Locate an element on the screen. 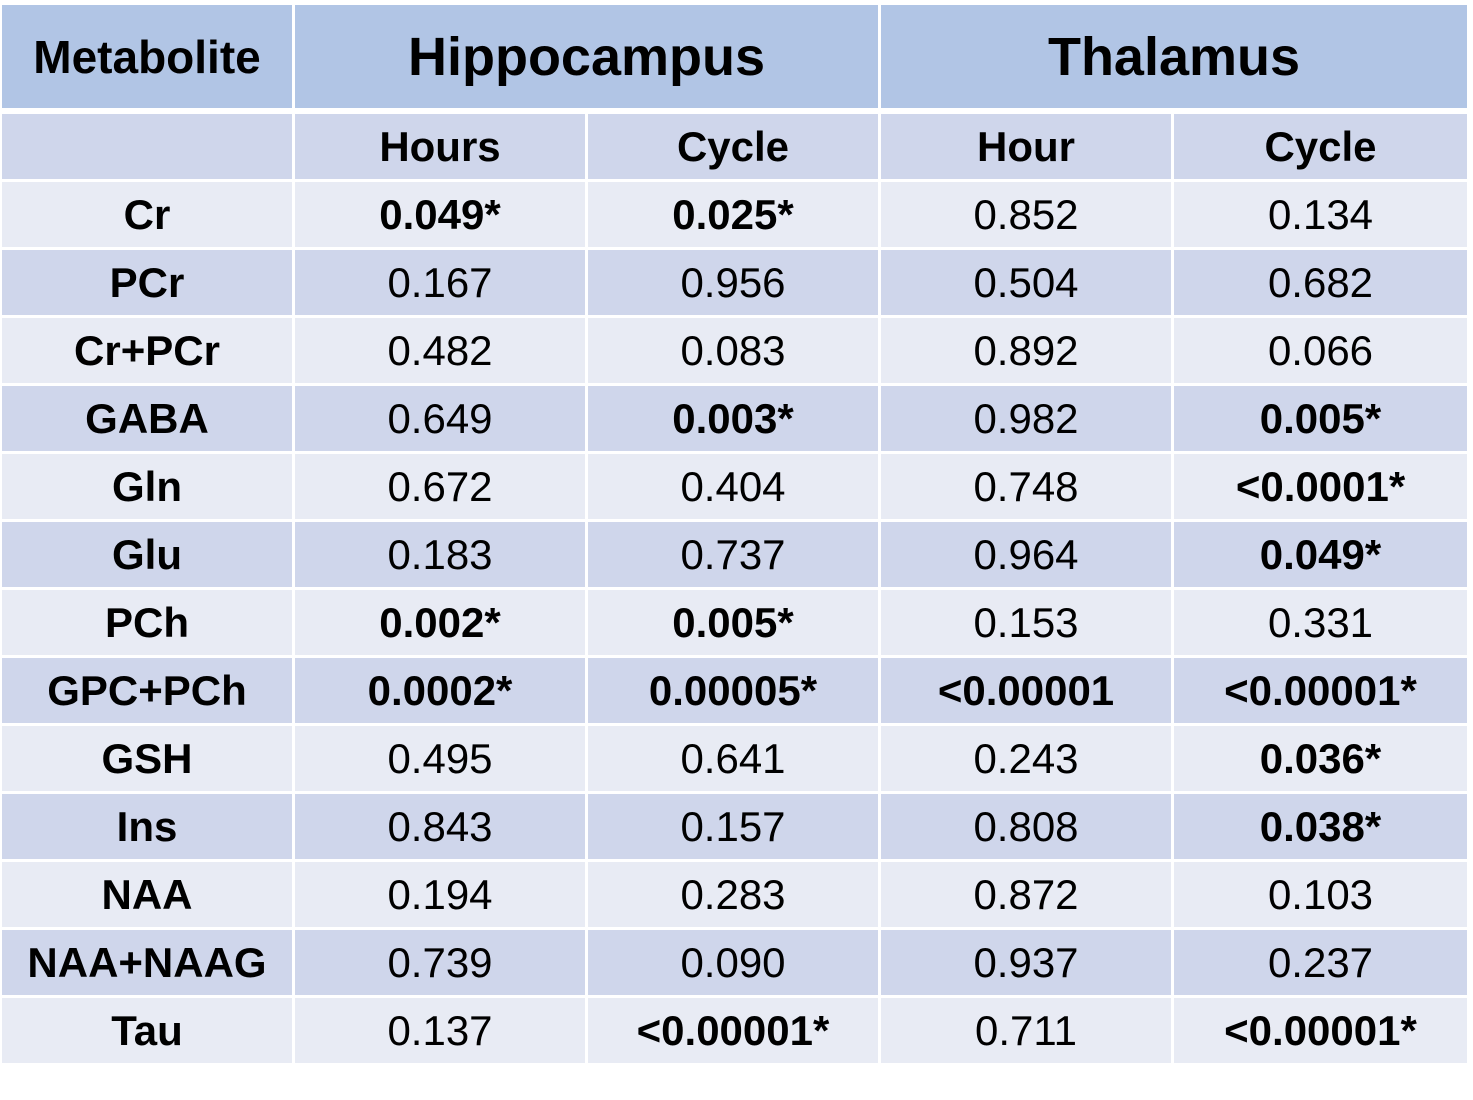 The height and width of the screenshot is (1100, 1473). pvalue-cell-thalamus-hour: 0.243 is located at coordinates (1027, 760).